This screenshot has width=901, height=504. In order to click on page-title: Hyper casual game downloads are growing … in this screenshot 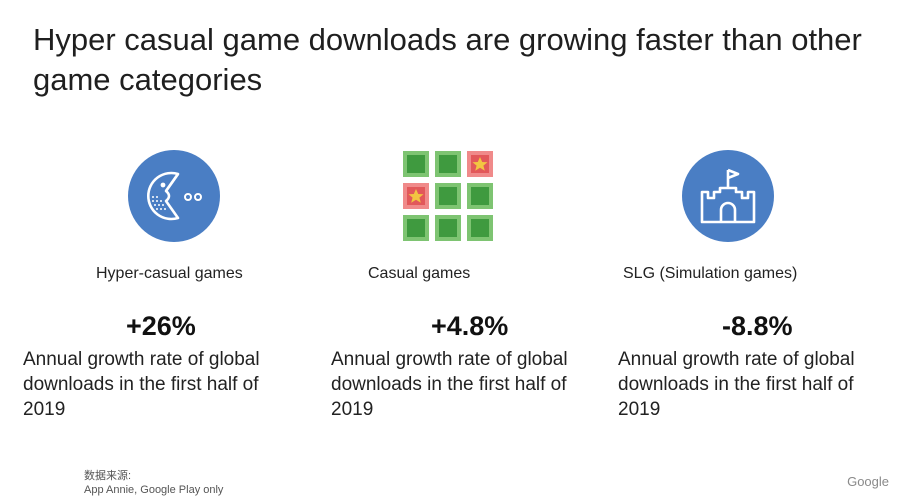, I will do `click(447, 59)`.